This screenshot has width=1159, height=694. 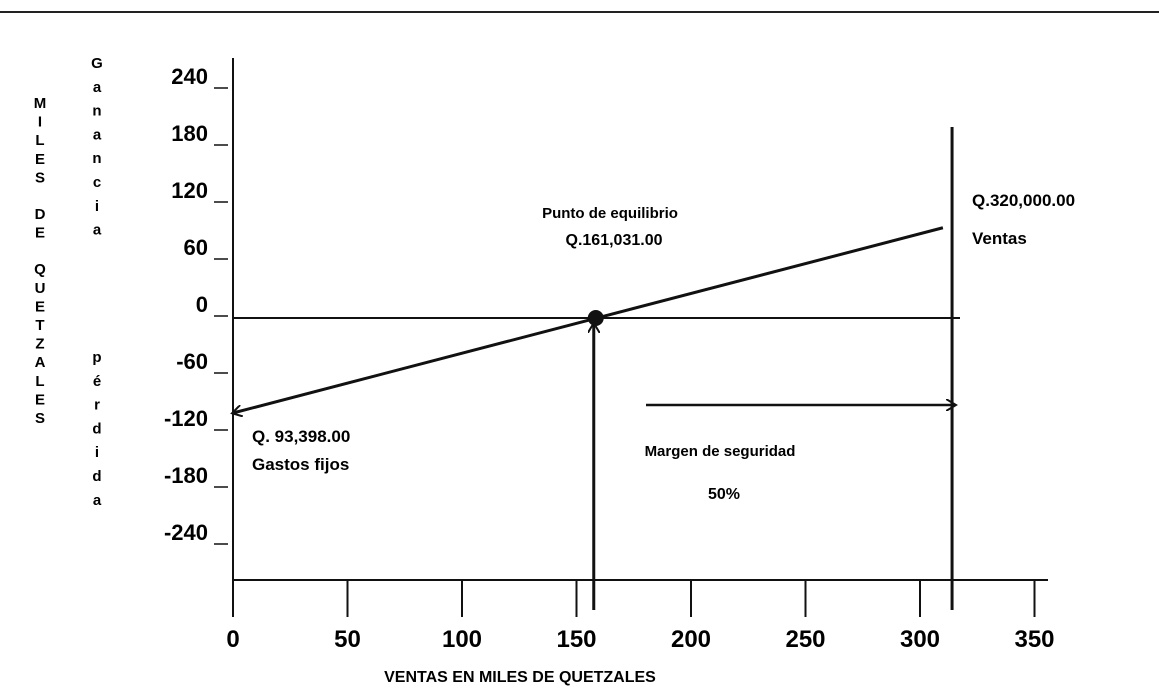 I want to click on y-label-outer-letter: I, so click(x=40, y=122).